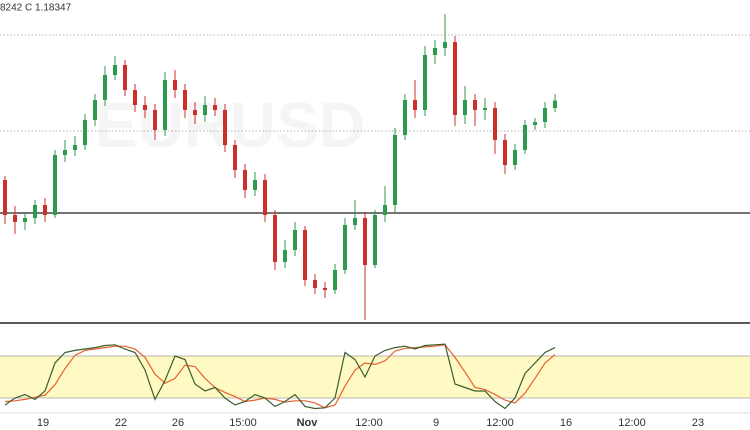 The image size is (750, 430). What do you see at coordinates (436, 423) in the screenshot?
I see `x-tick-label: 9` at bounding box center [436, 423].